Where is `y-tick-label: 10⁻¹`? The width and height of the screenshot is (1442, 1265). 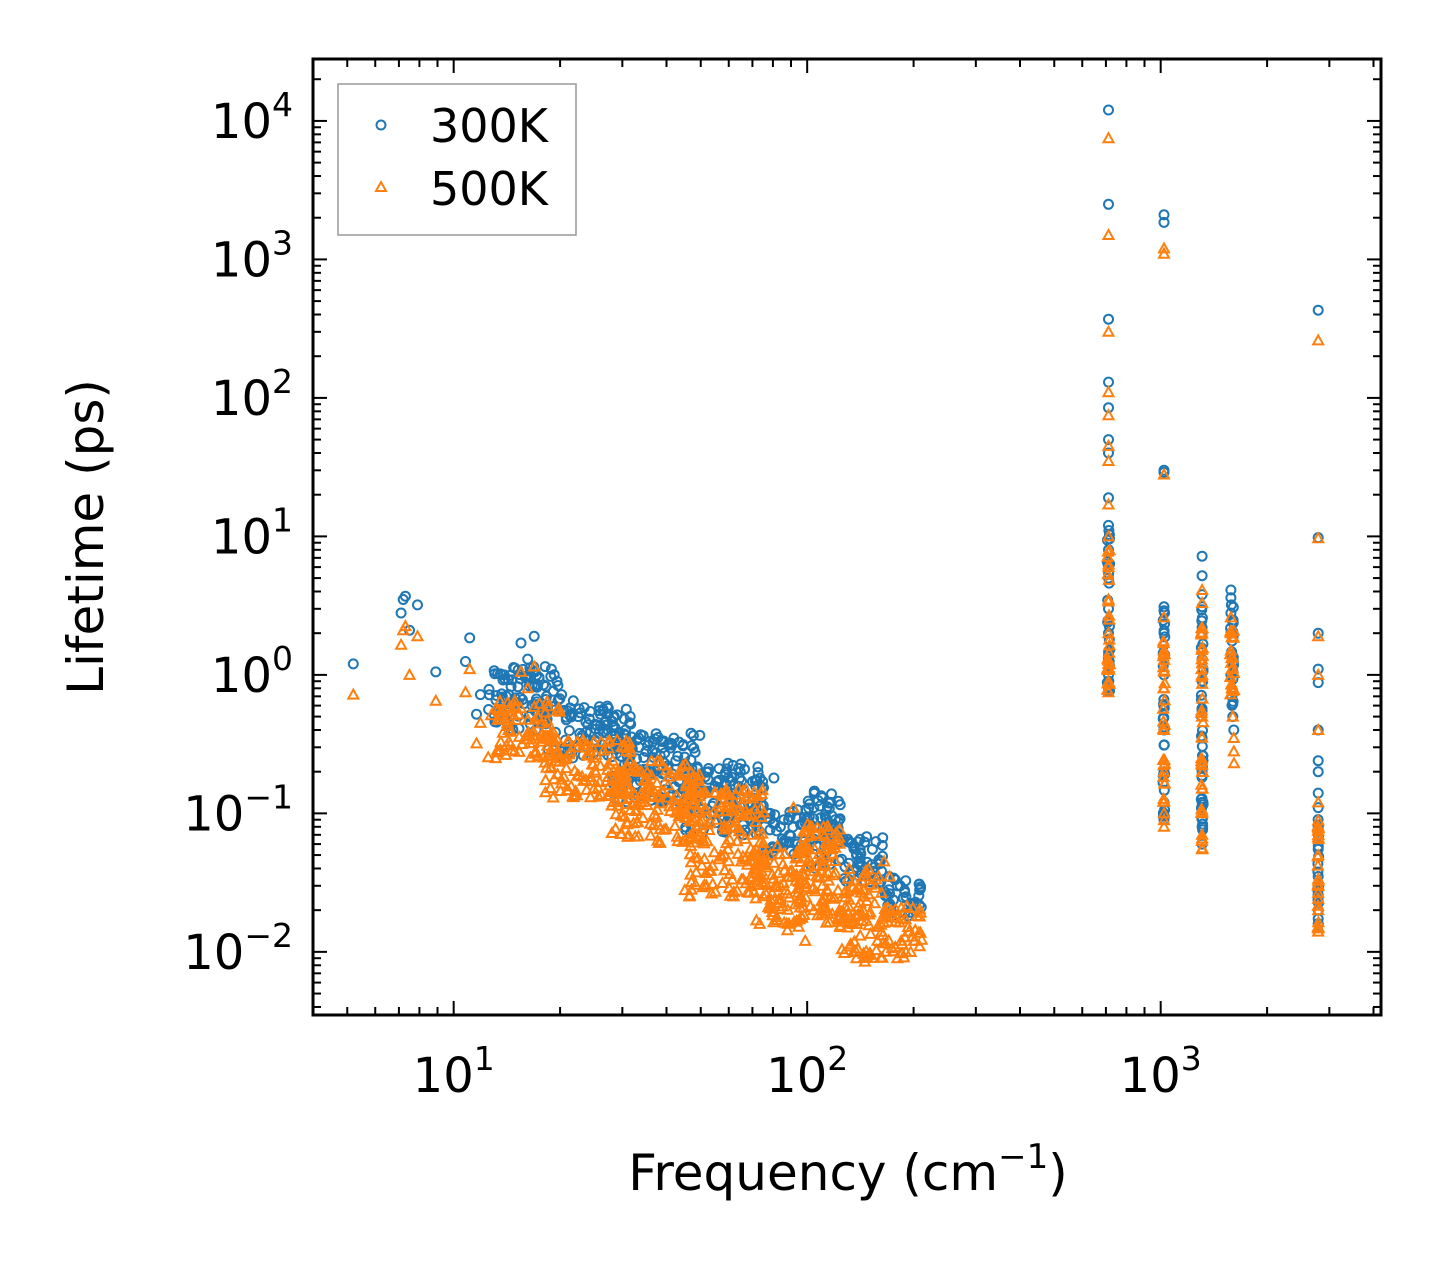 y-tick-label: 10⁻¹ is located at coordinates (238, 809).